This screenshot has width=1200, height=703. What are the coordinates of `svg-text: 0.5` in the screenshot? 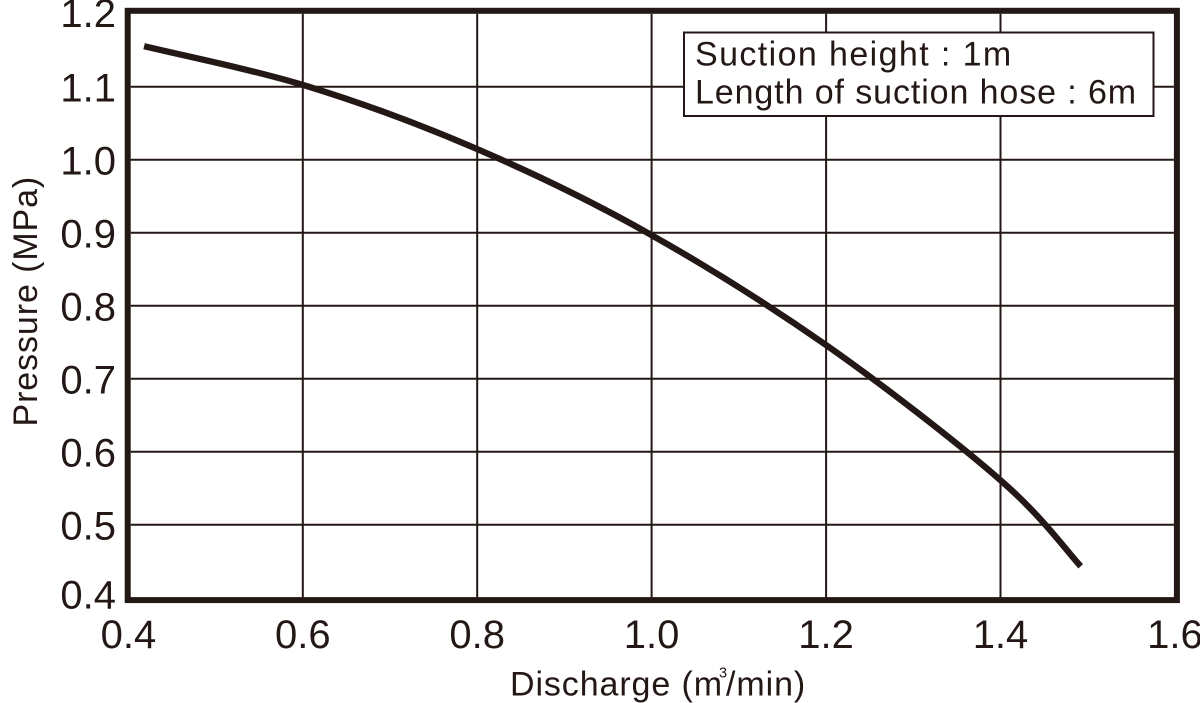 It's located at (88, 527).